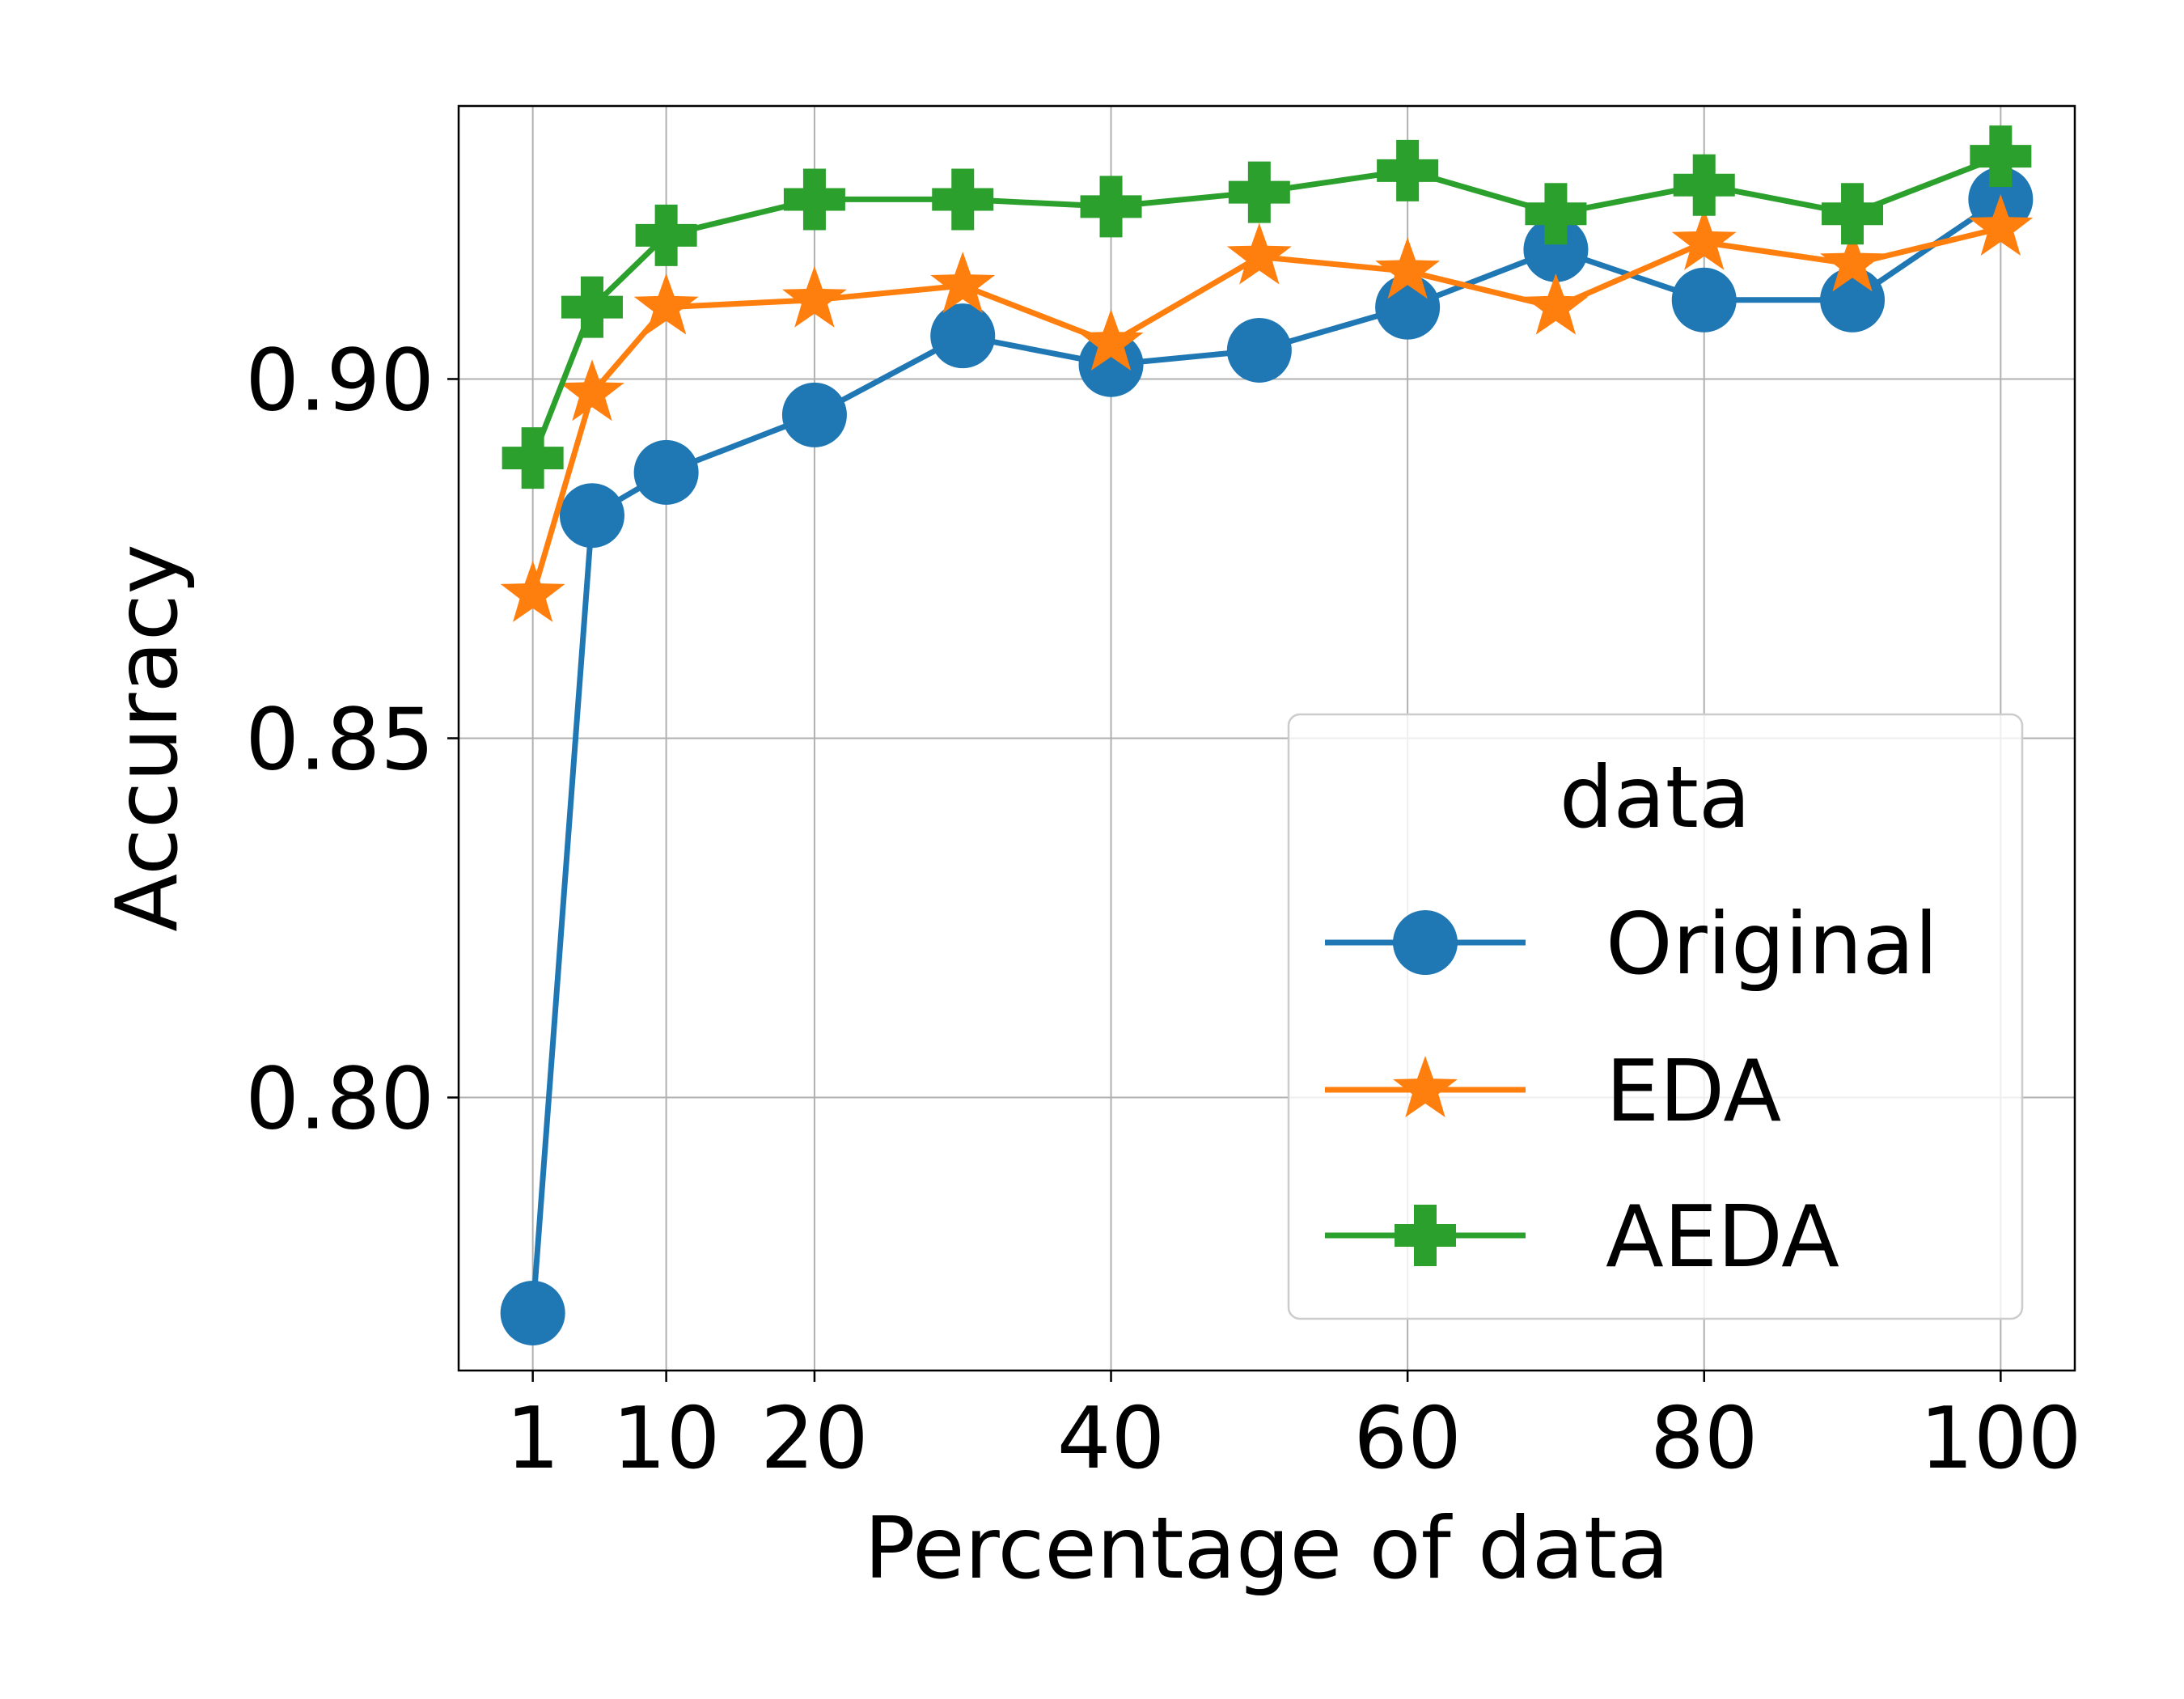 The width and height of the screenshot is (2184, 1699). I want to click on legend-label-aeda: AEDA, so click(1722, 1237).